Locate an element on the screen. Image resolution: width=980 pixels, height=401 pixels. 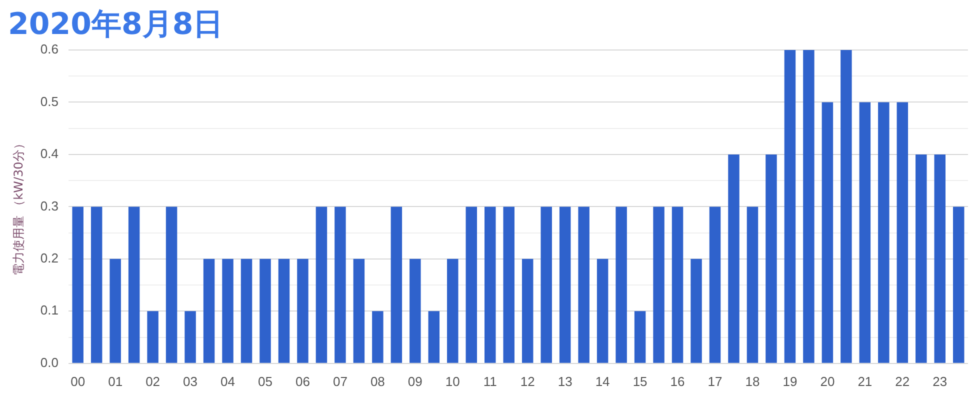
x-tick-label: 19 is located at coordinates (790, 381).